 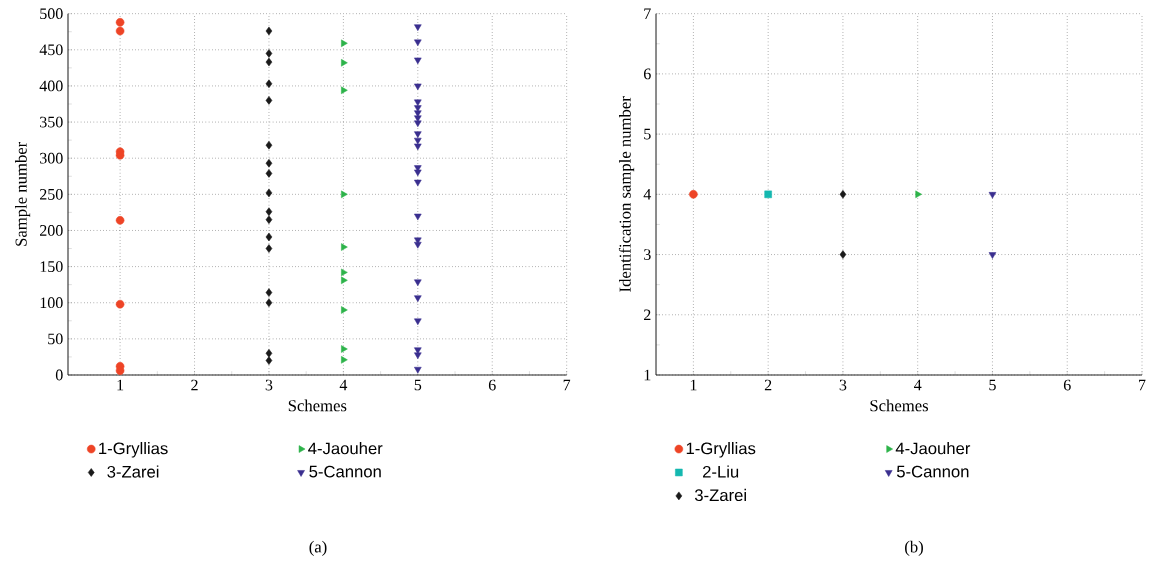 What do you see at coordinates (55, 339) in the screenshot?
I see `y-tick-label: 50` at bounding box center [55, 339].